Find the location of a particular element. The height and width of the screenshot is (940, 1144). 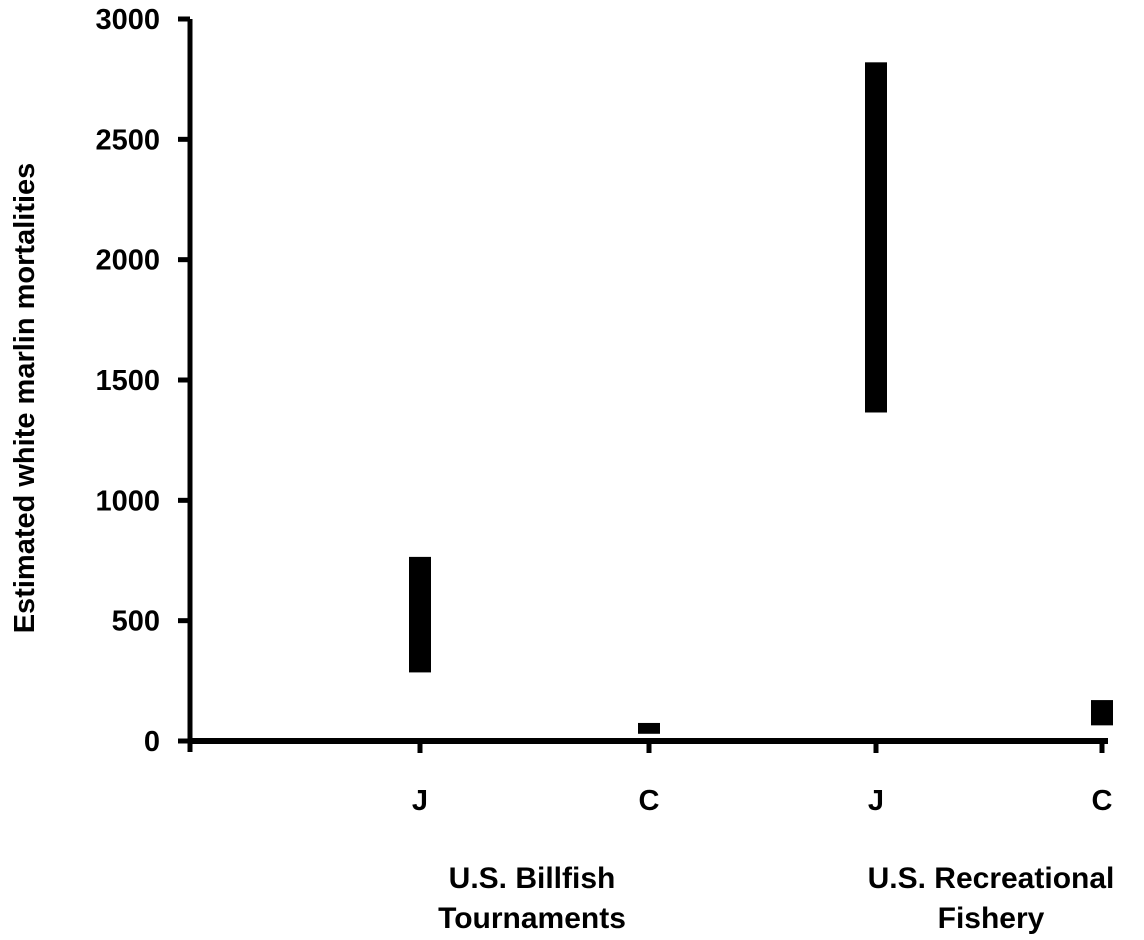

y-tick-label: 2000 is located at coordinates (127, 261).